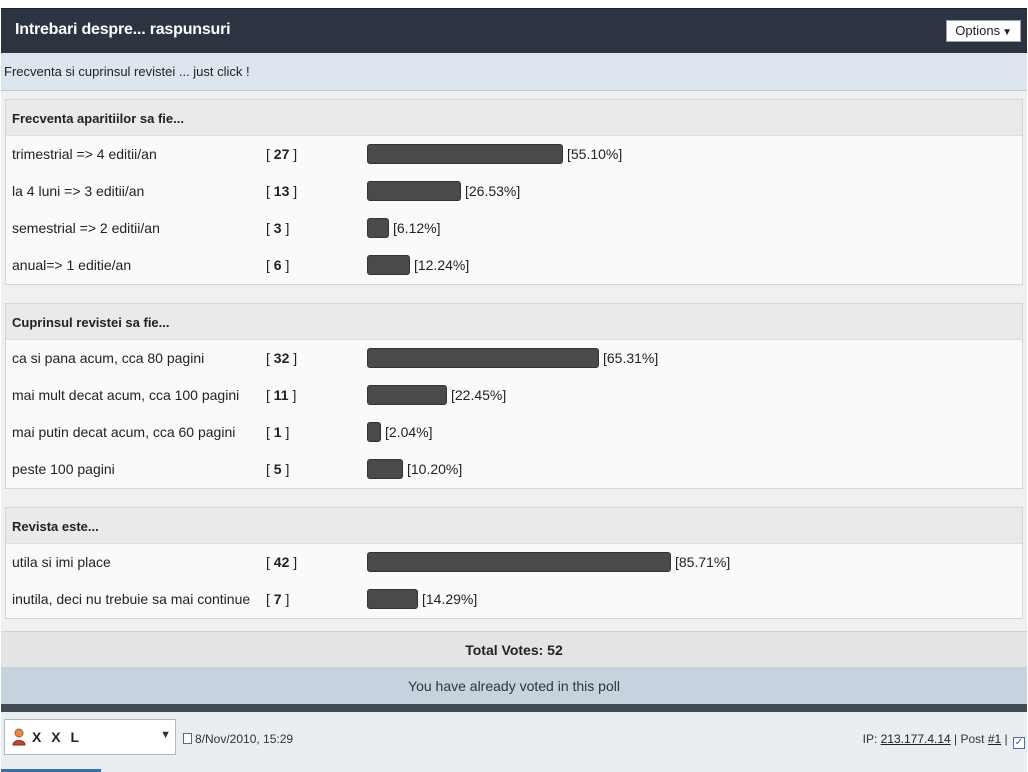  I want to click on user-icon, so click(19, 737).